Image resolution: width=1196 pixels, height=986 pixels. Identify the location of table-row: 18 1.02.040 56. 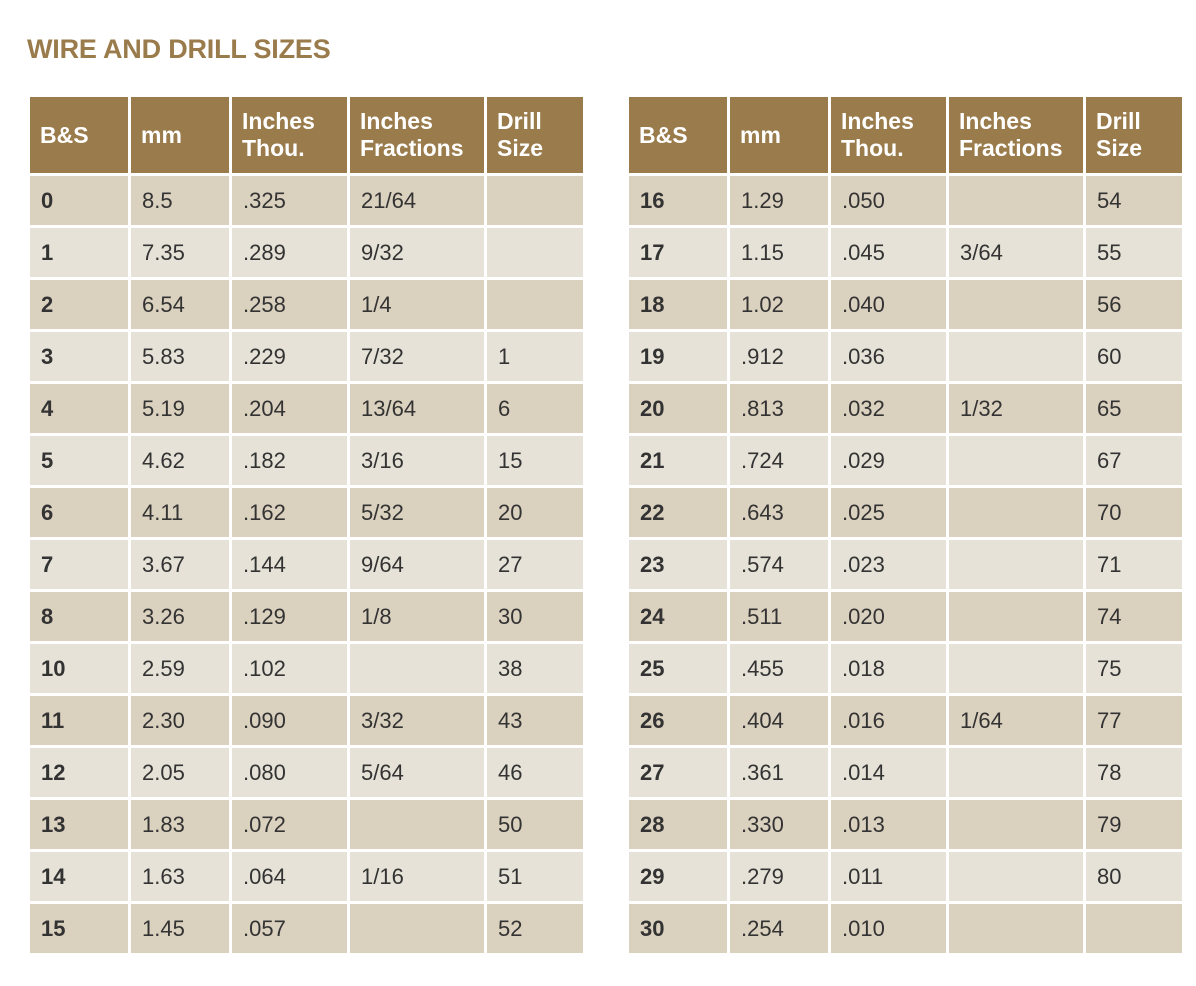
(905, 304).